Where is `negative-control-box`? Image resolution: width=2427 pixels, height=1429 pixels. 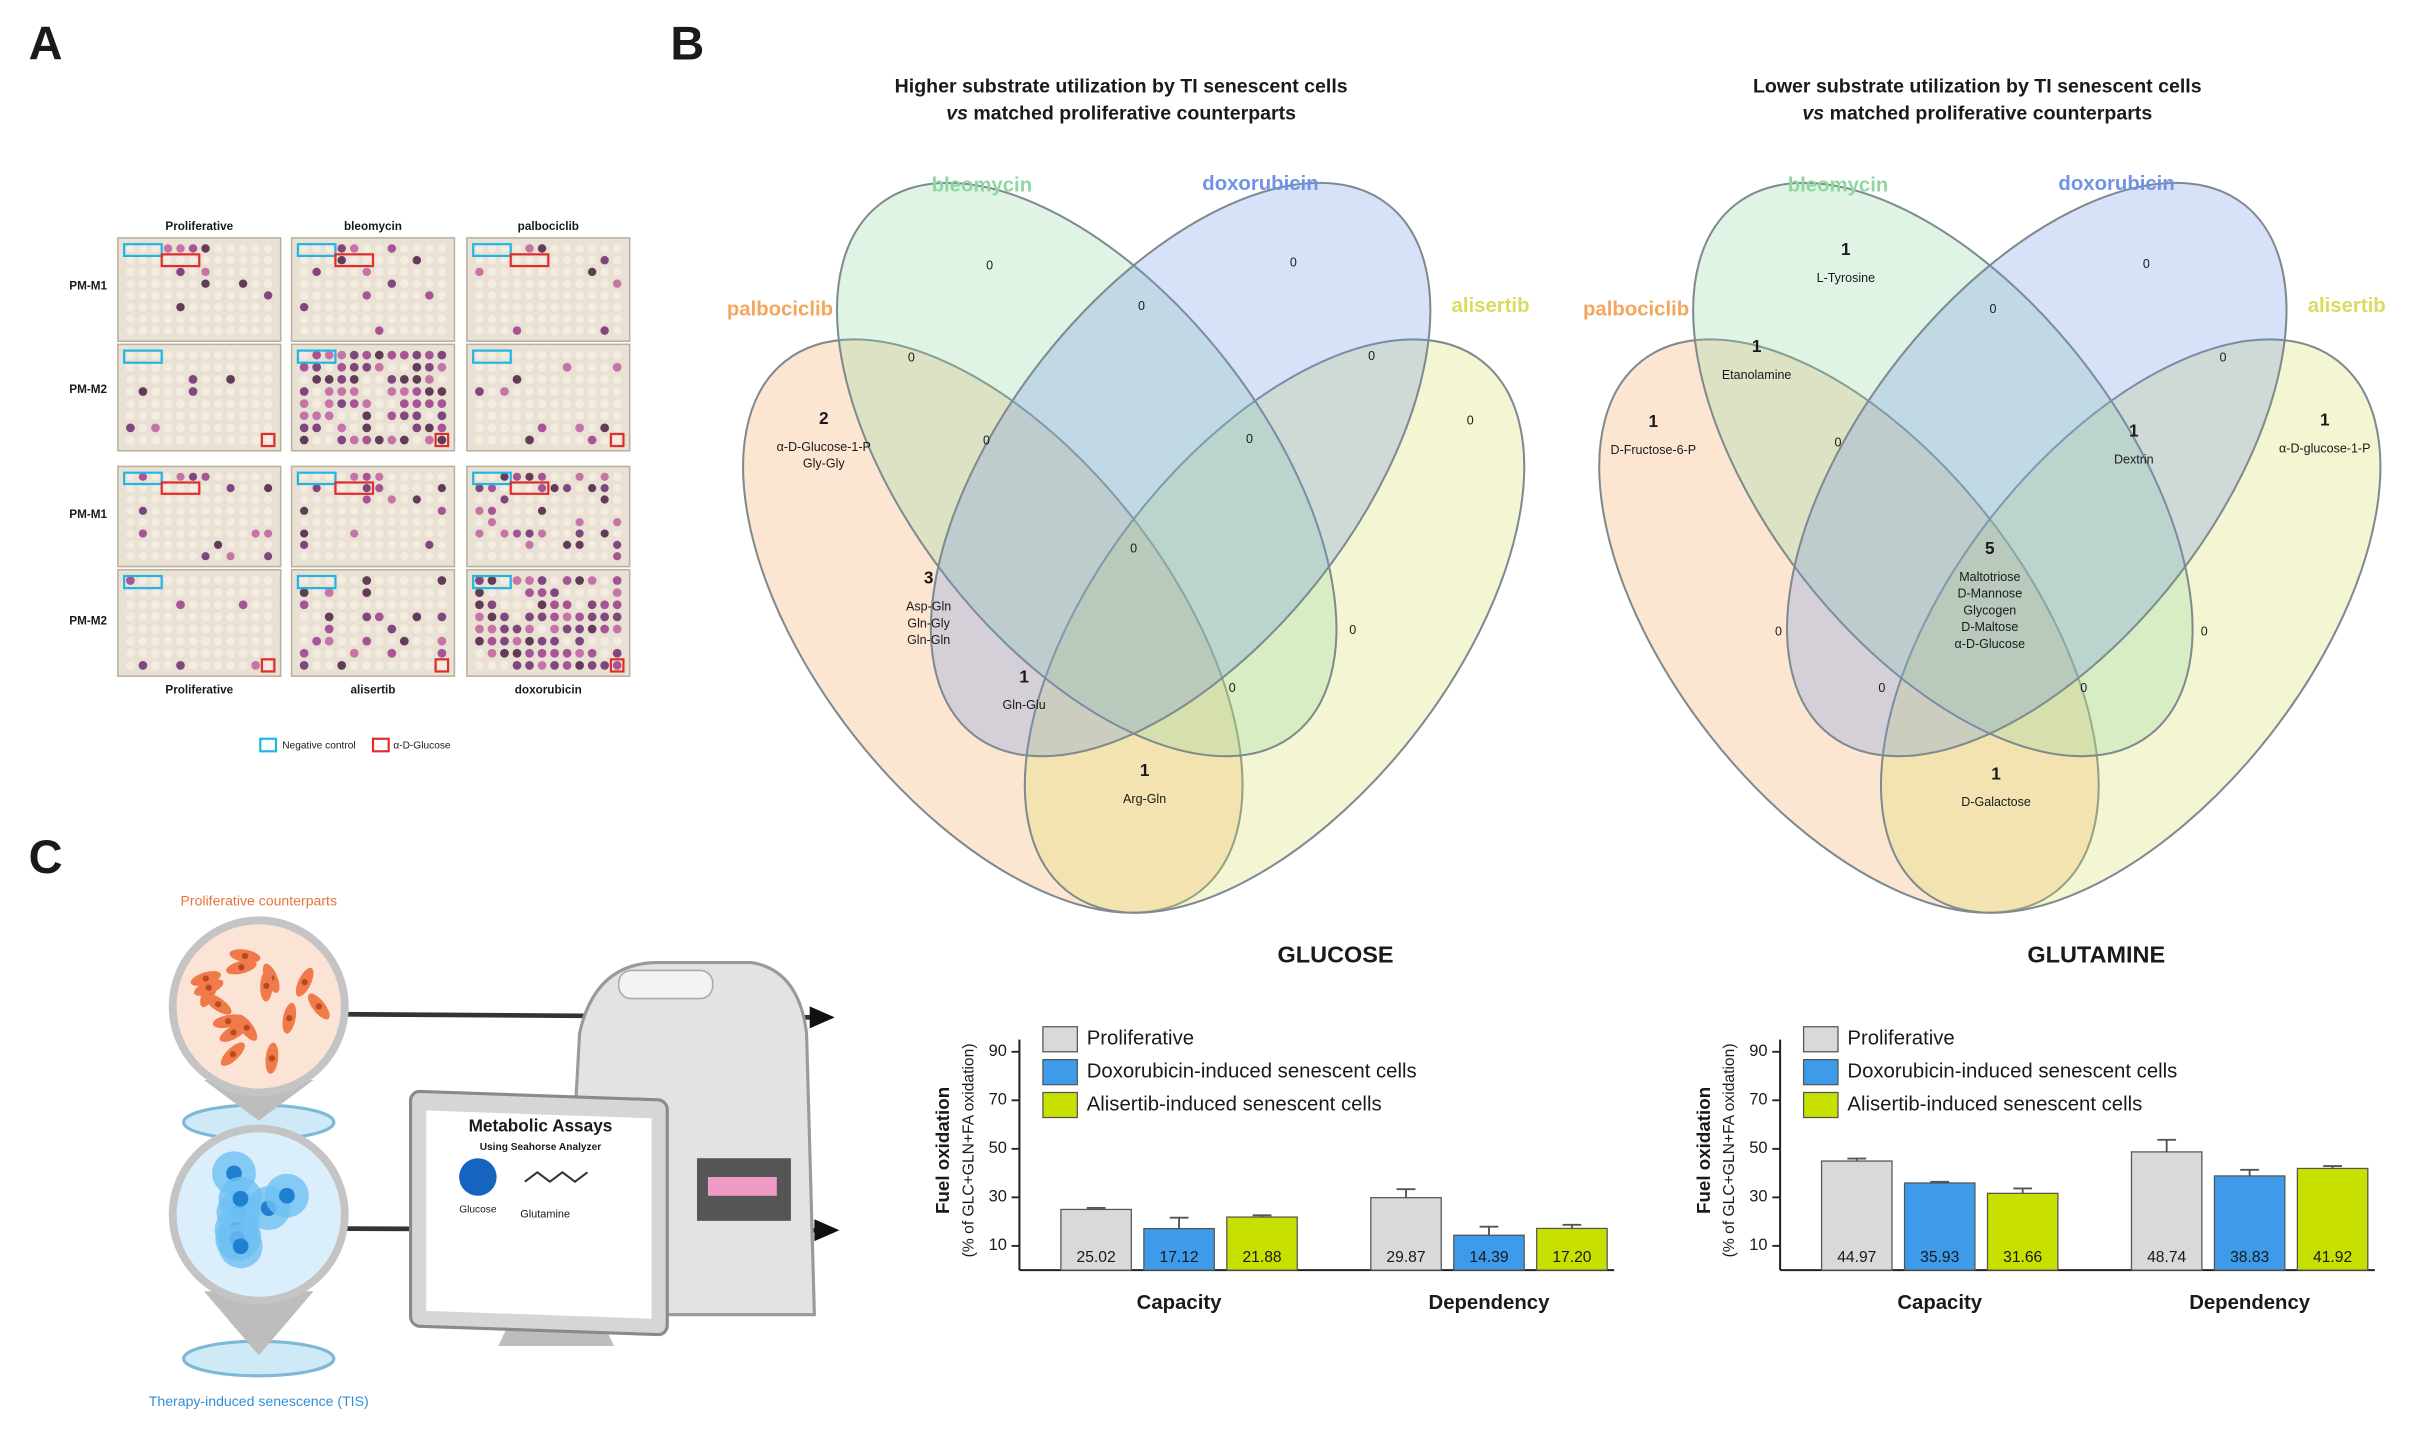 negative-control-box is located at coordinates (316, 582).